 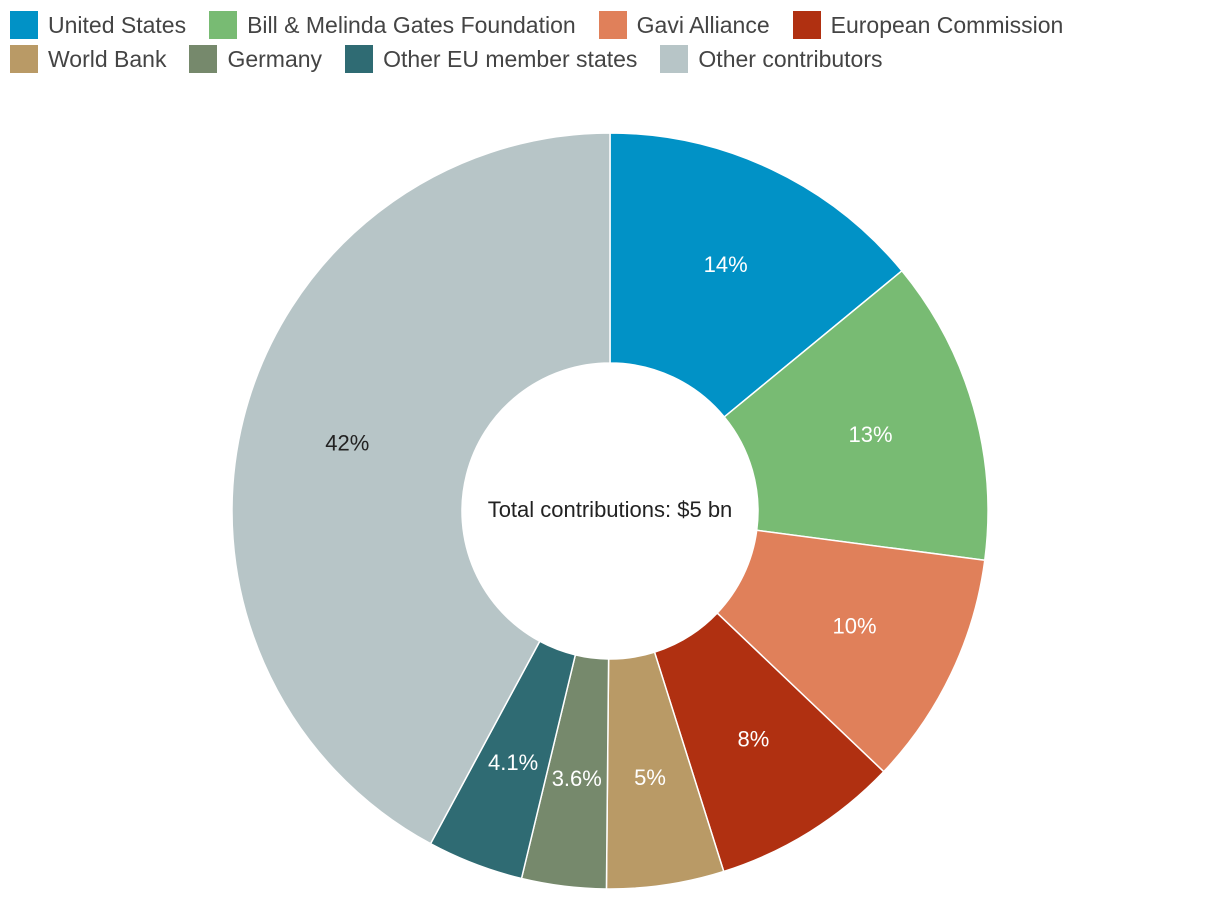 I want to click on legend-label: European Commission, so click(x=947, y=24).